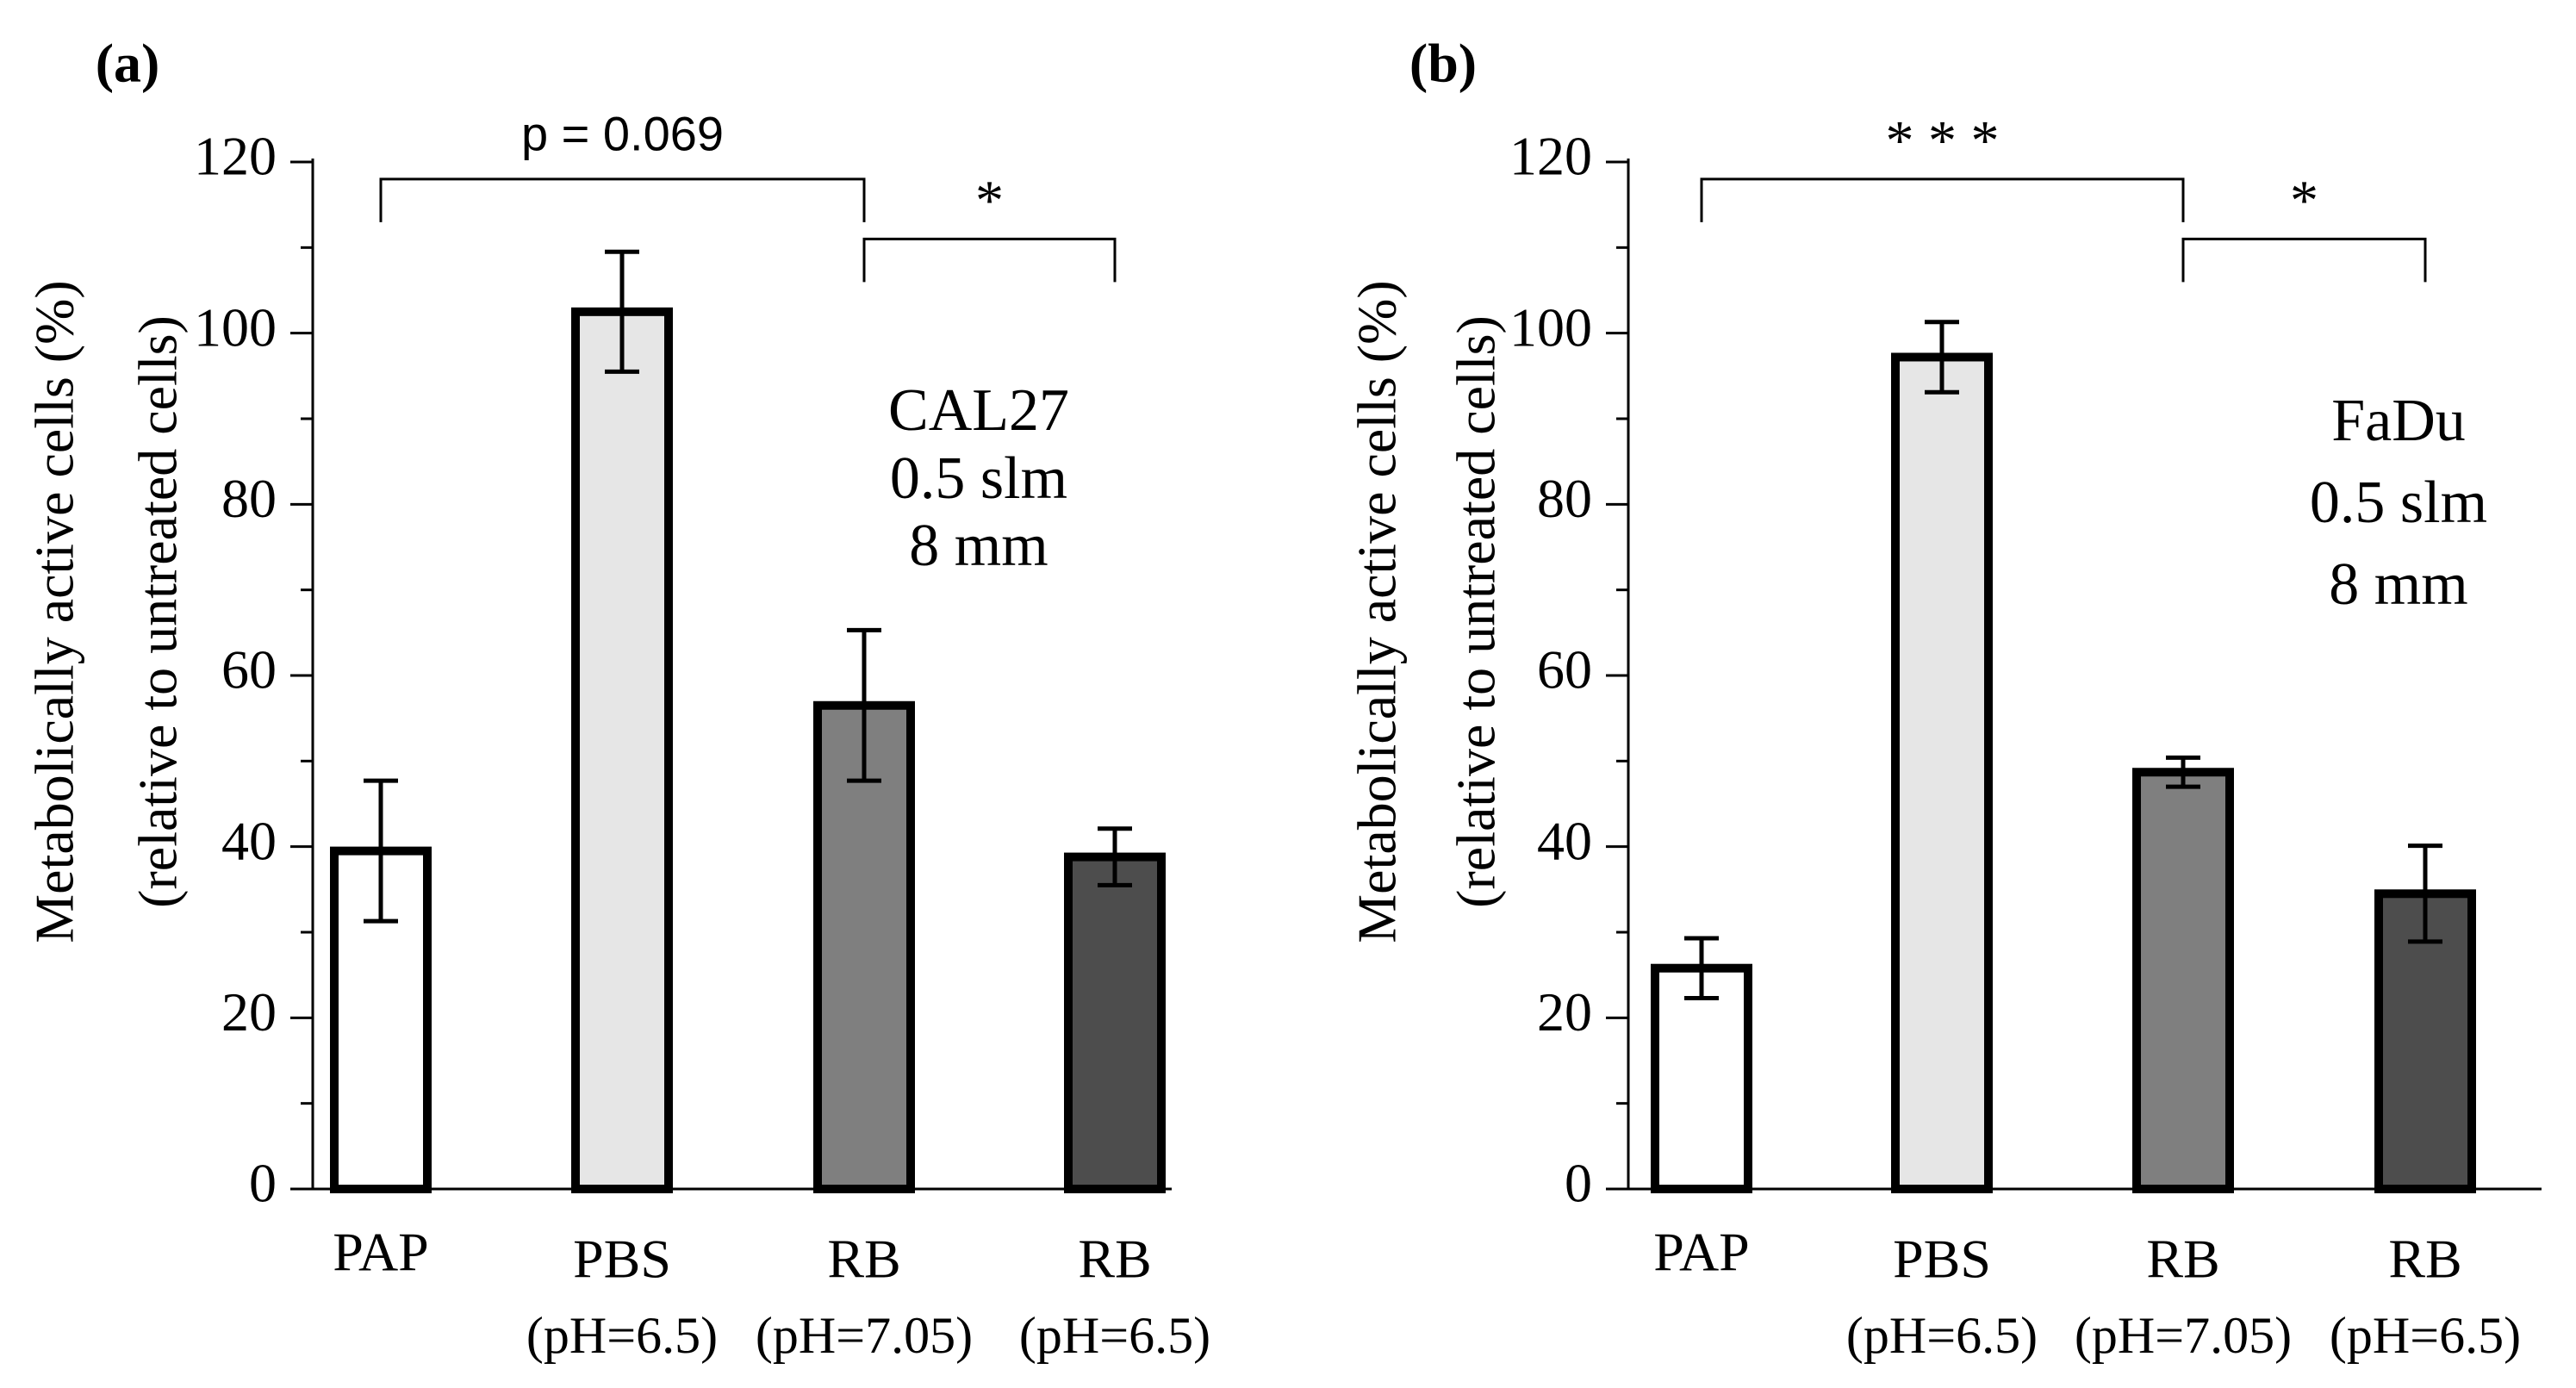 The image size is (2576, 1388). I want to click on significance-label: * * *, so click(1943, 140).